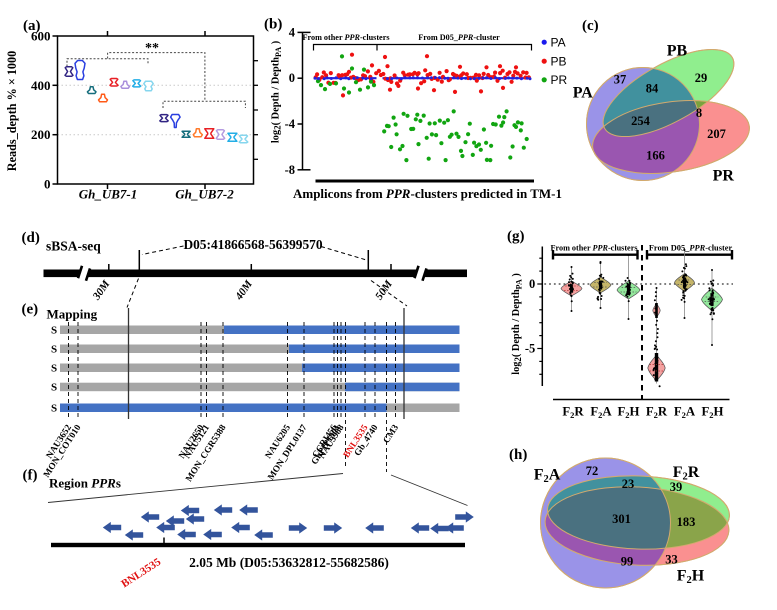 This screenshot has height=610, width=777. What do you see at coordinates (627, 562) in the screenshot?
I see `svg-text: 99` at bounding box center [627, 562].